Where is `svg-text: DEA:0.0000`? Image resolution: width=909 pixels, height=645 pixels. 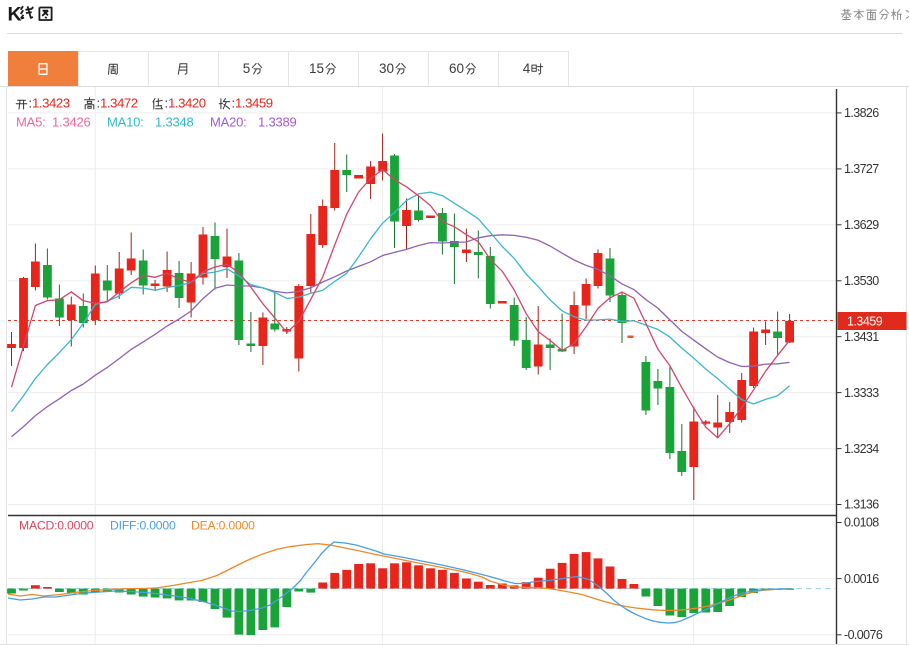 svg-text: DEA:0.0000 is located at coordinates (223, 526).